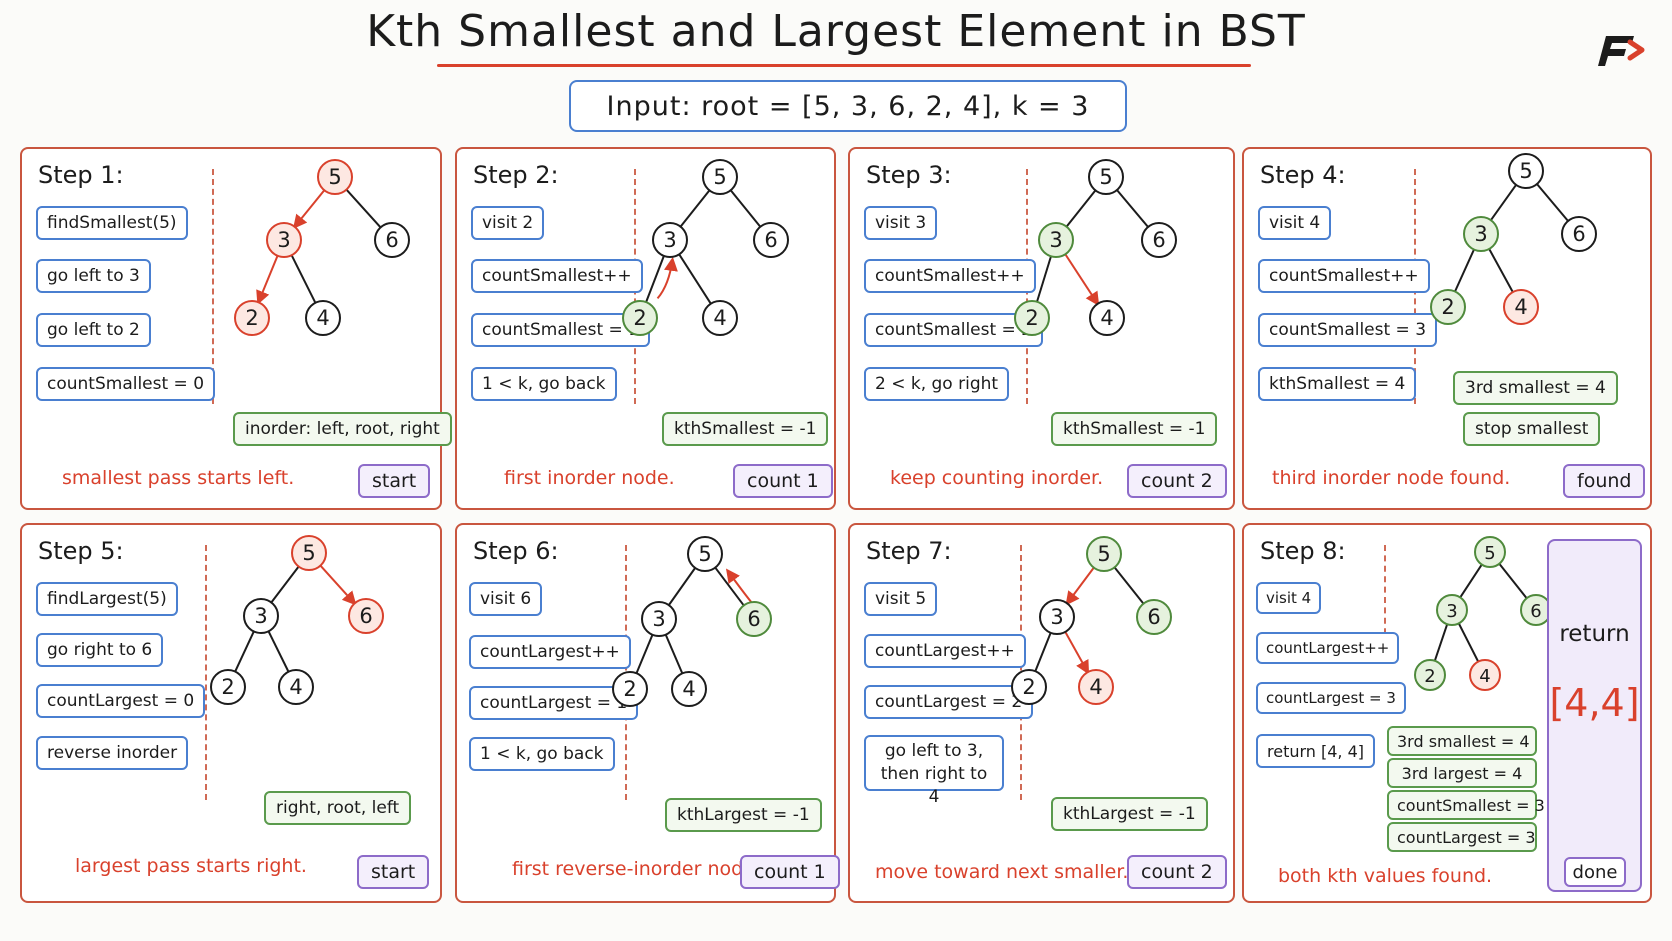 The image size is (1672, 941). What do you see at coordinates (1002, 872) in the screenshot?
I see `step-caption: move toward next smaller.` at bounding box center [1002, 872].